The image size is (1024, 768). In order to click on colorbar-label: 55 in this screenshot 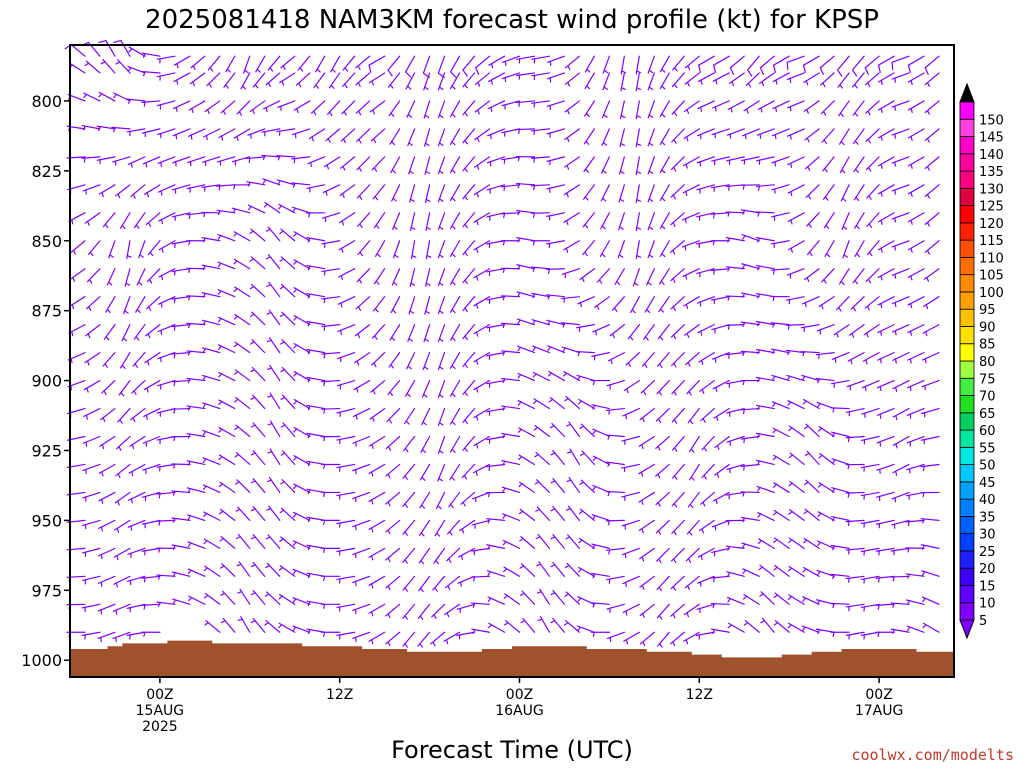, I will do `click(987, 448)`.